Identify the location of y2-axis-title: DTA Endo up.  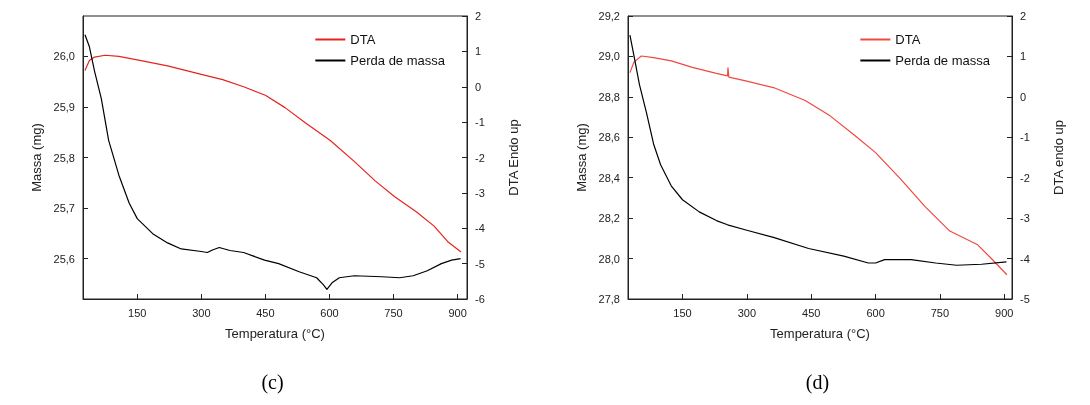
(513, 157).